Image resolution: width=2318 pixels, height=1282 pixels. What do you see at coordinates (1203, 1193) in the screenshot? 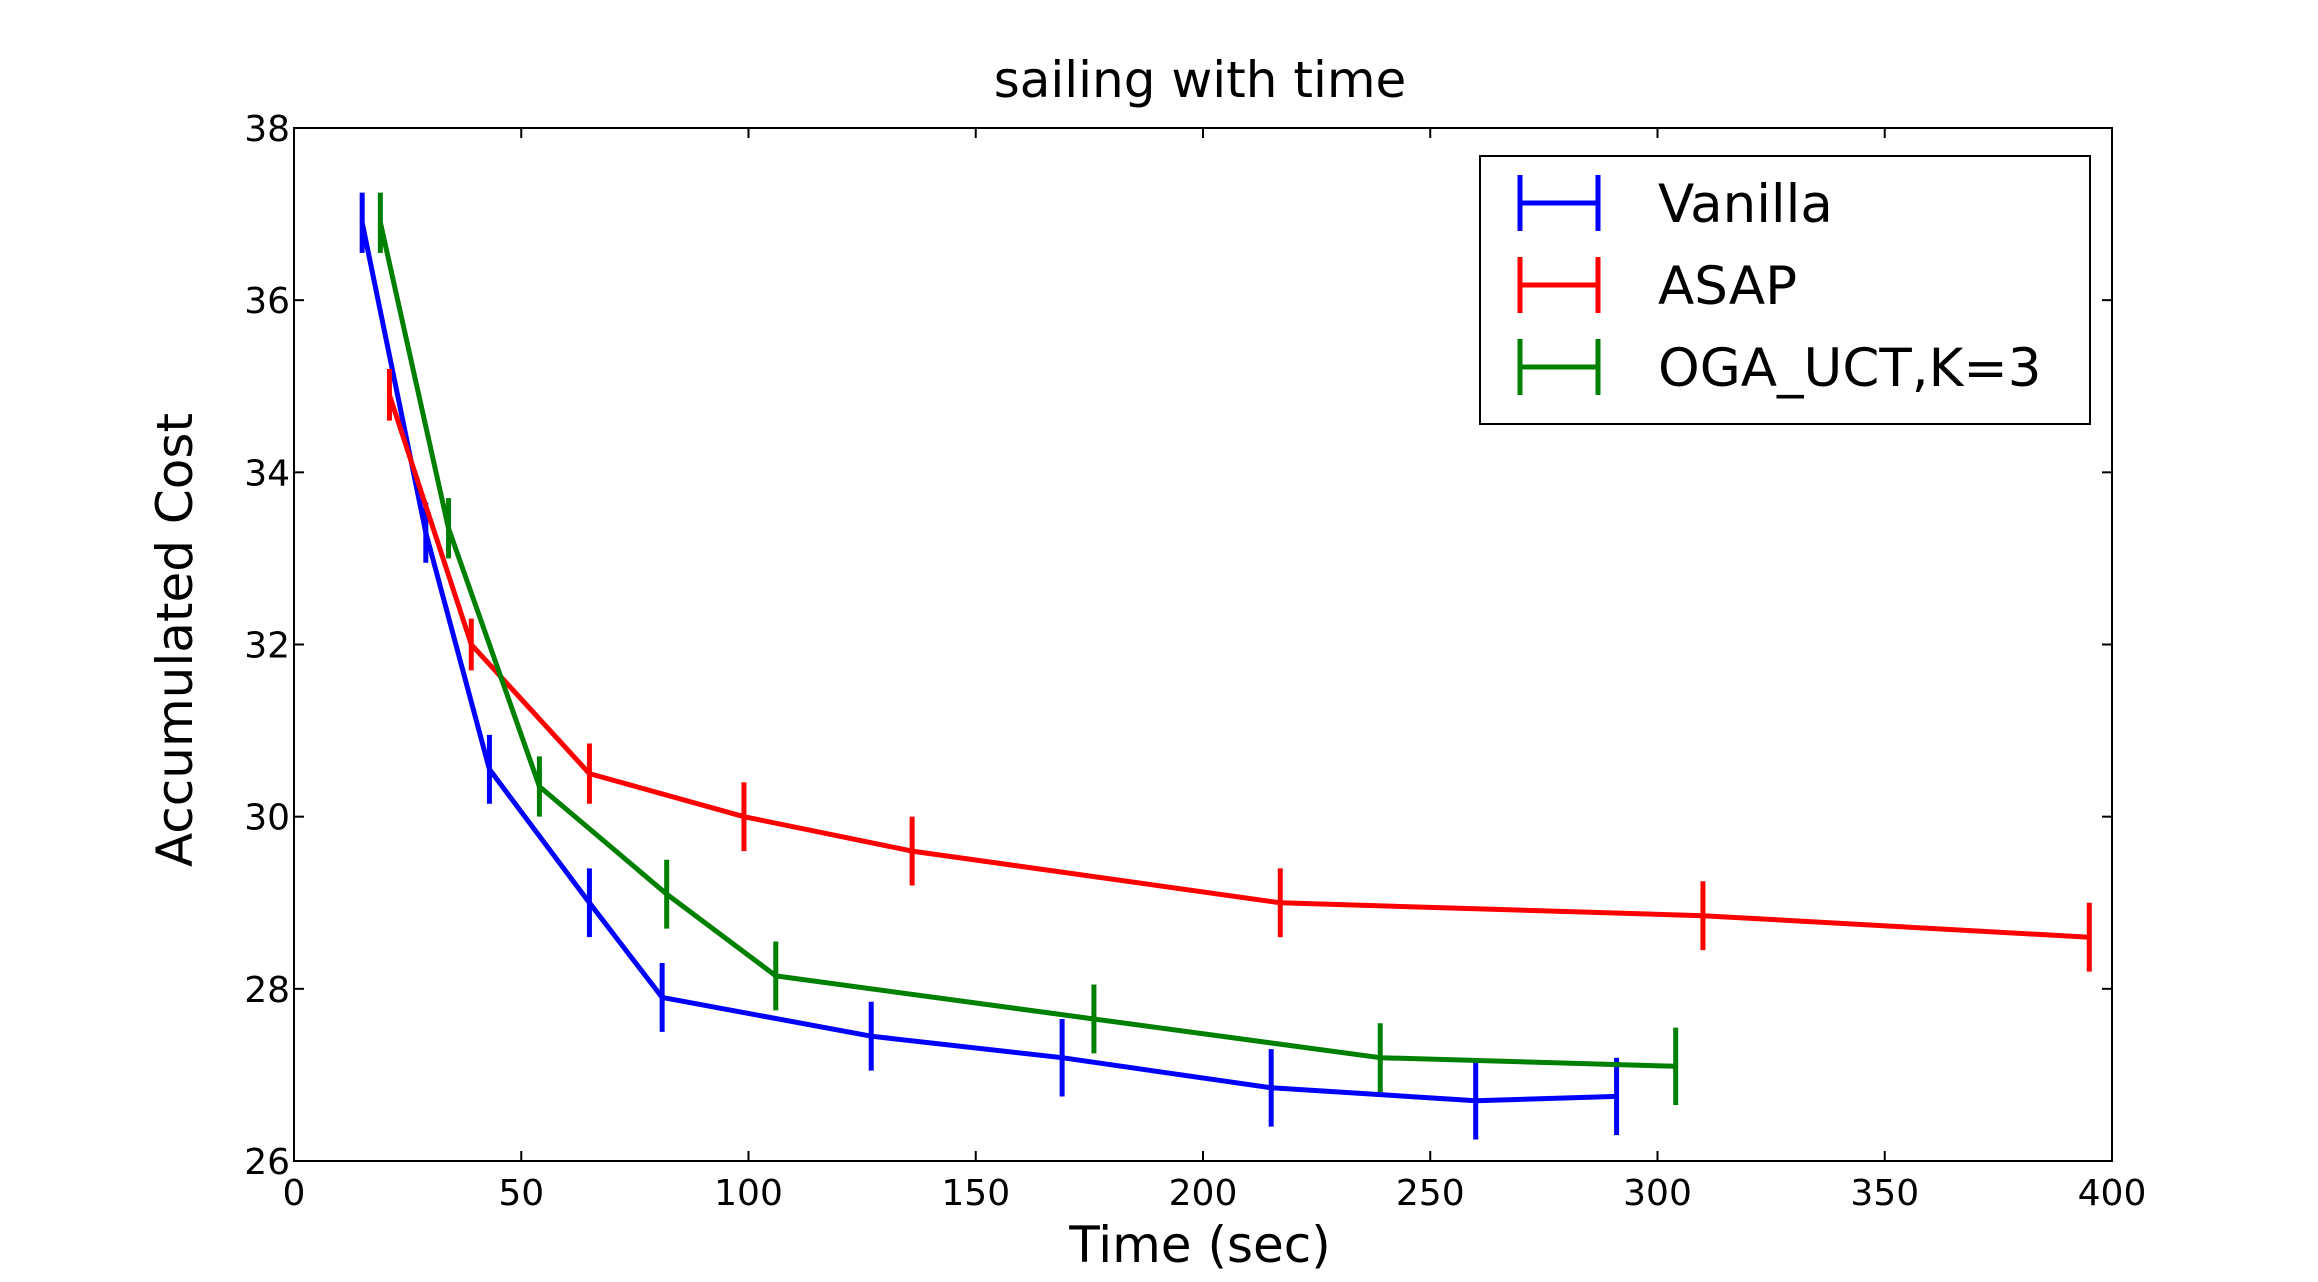
I see `x-tick-label: 200` at bounding box center [1203, 1193].